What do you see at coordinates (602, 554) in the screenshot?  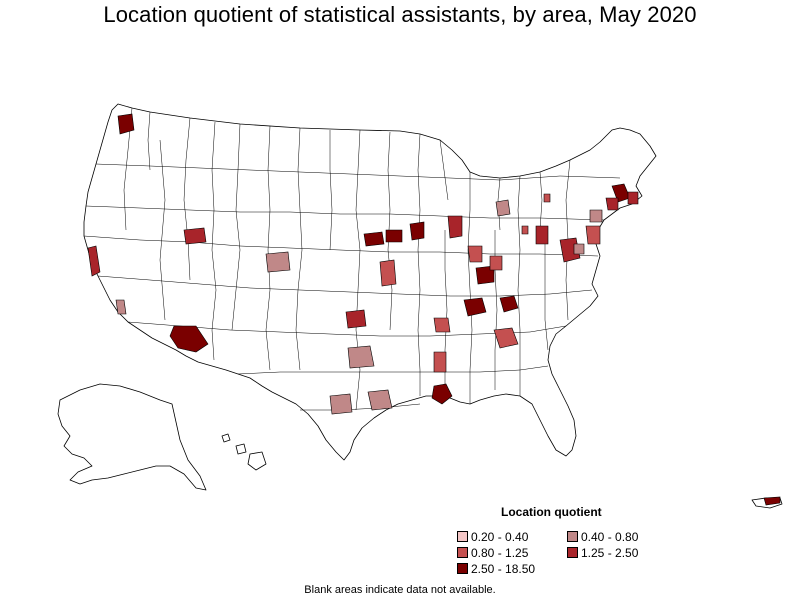 I see `legend-item-1-25-2-50: 1.25 - 2.50` at bounding box center [602, 554].